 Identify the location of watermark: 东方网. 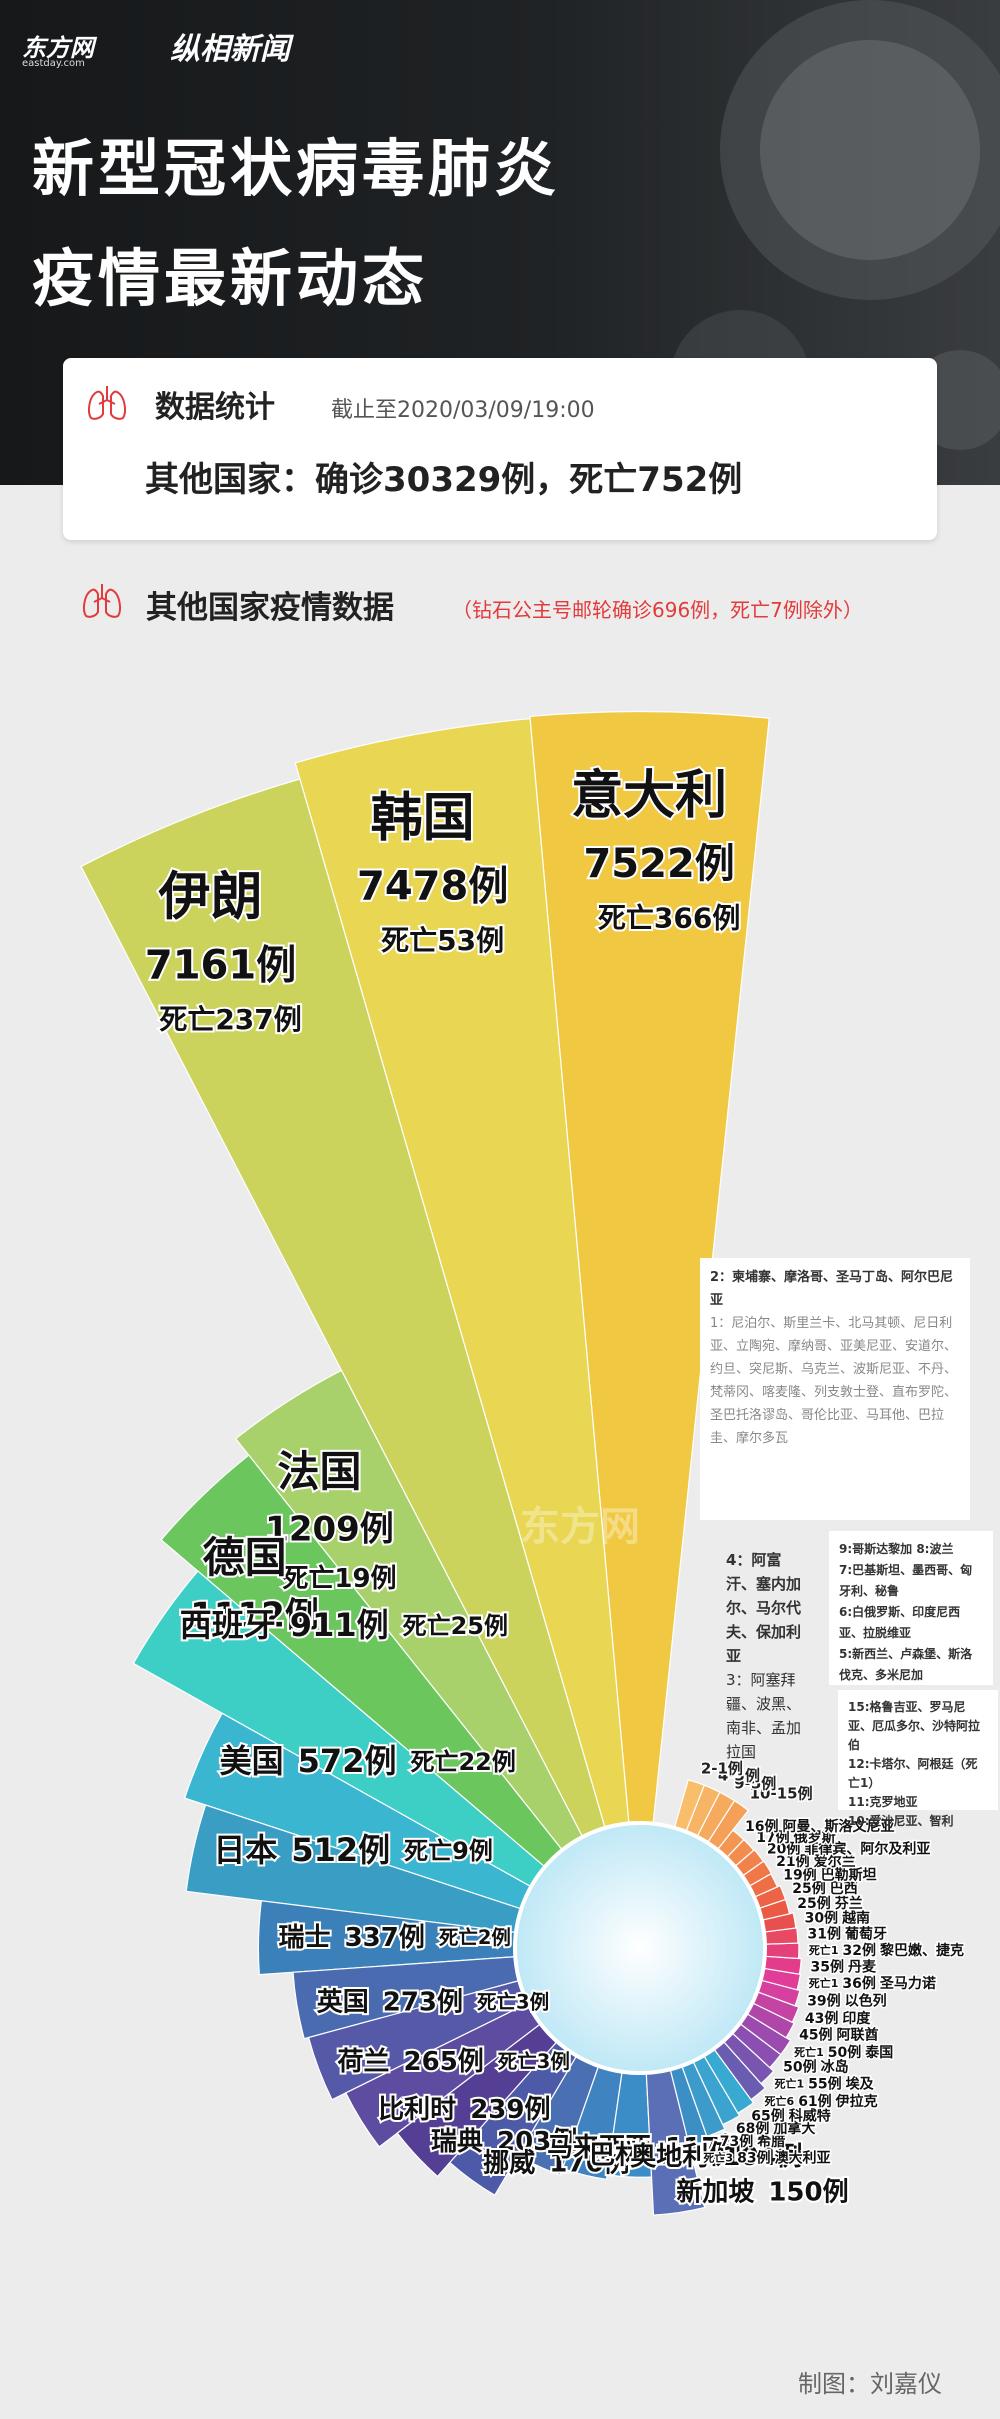
(580, 1527).